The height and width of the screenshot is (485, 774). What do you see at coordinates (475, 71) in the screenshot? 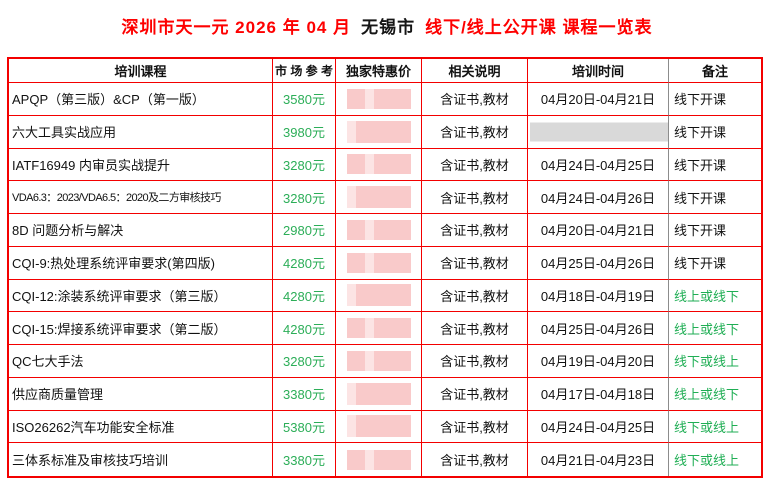
I see `header-description: 相关说明` at bounding box center [475, 71].